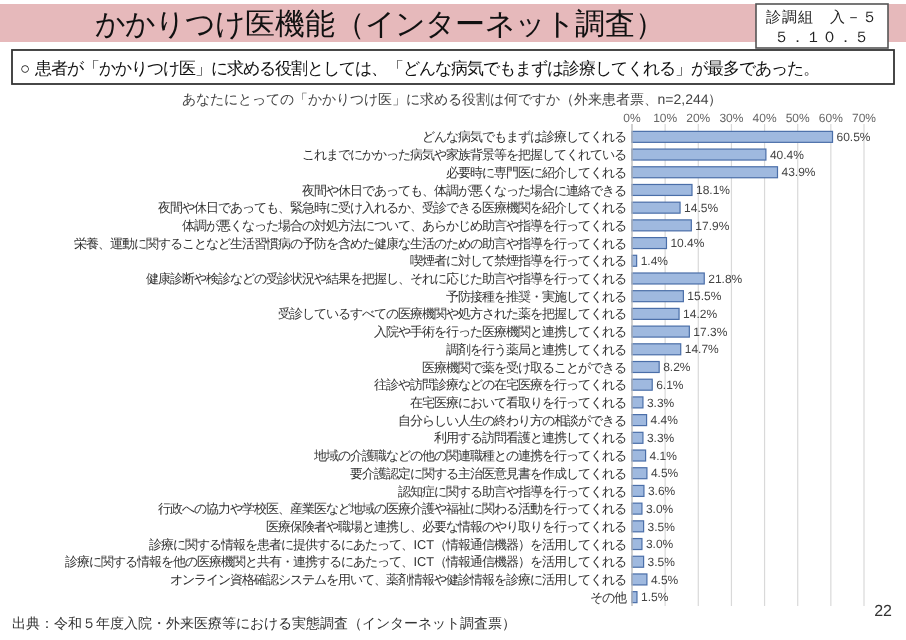 The width and height of the screenshot is (906, 640). What do you see at coordinates (380, 25) in the screenshot?
I see `text: かかりつけ医機能（インターネット調査）` at bounding box center [380, 25].